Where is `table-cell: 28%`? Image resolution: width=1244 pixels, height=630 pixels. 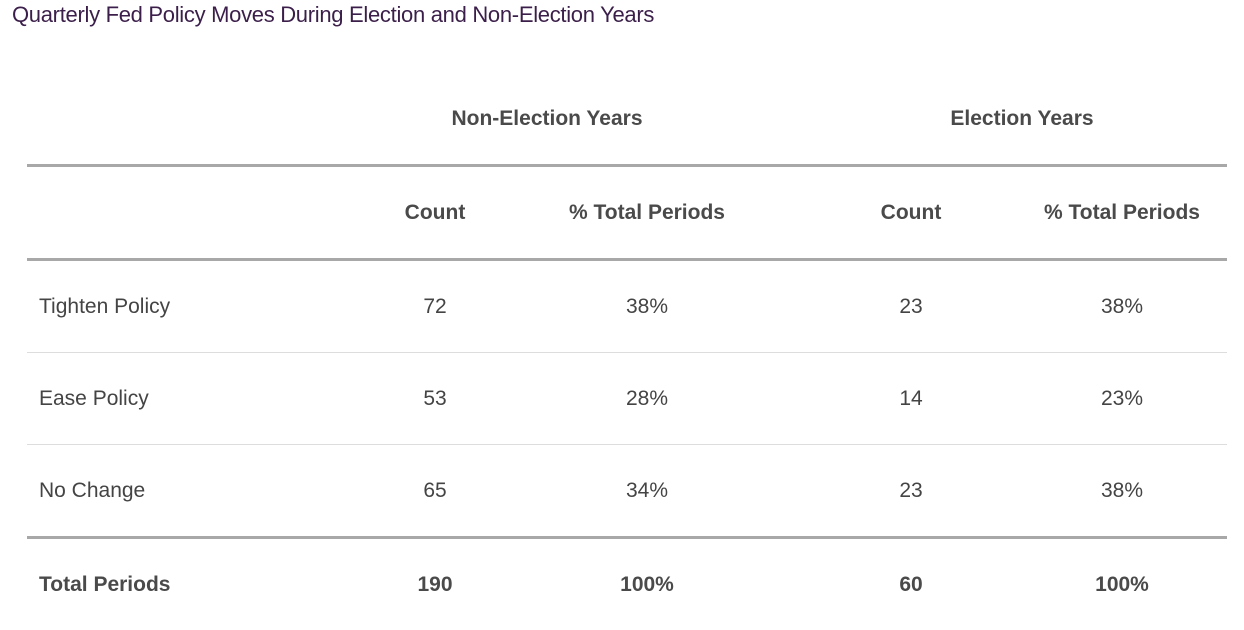 table-cell: 28% is located at coordinates (647, 398).